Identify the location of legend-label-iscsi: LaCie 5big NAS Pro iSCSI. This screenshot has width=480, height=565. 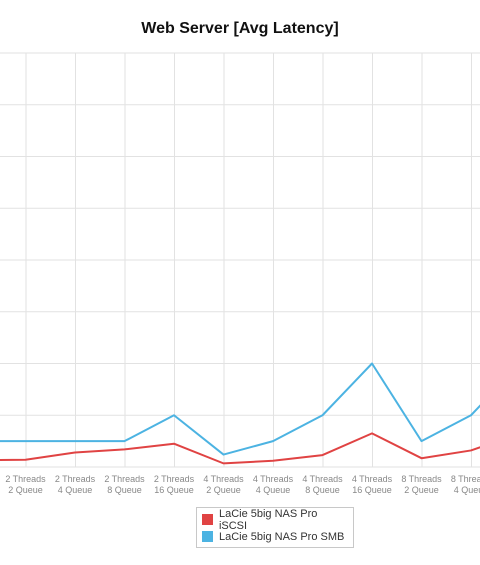
(268, 519).